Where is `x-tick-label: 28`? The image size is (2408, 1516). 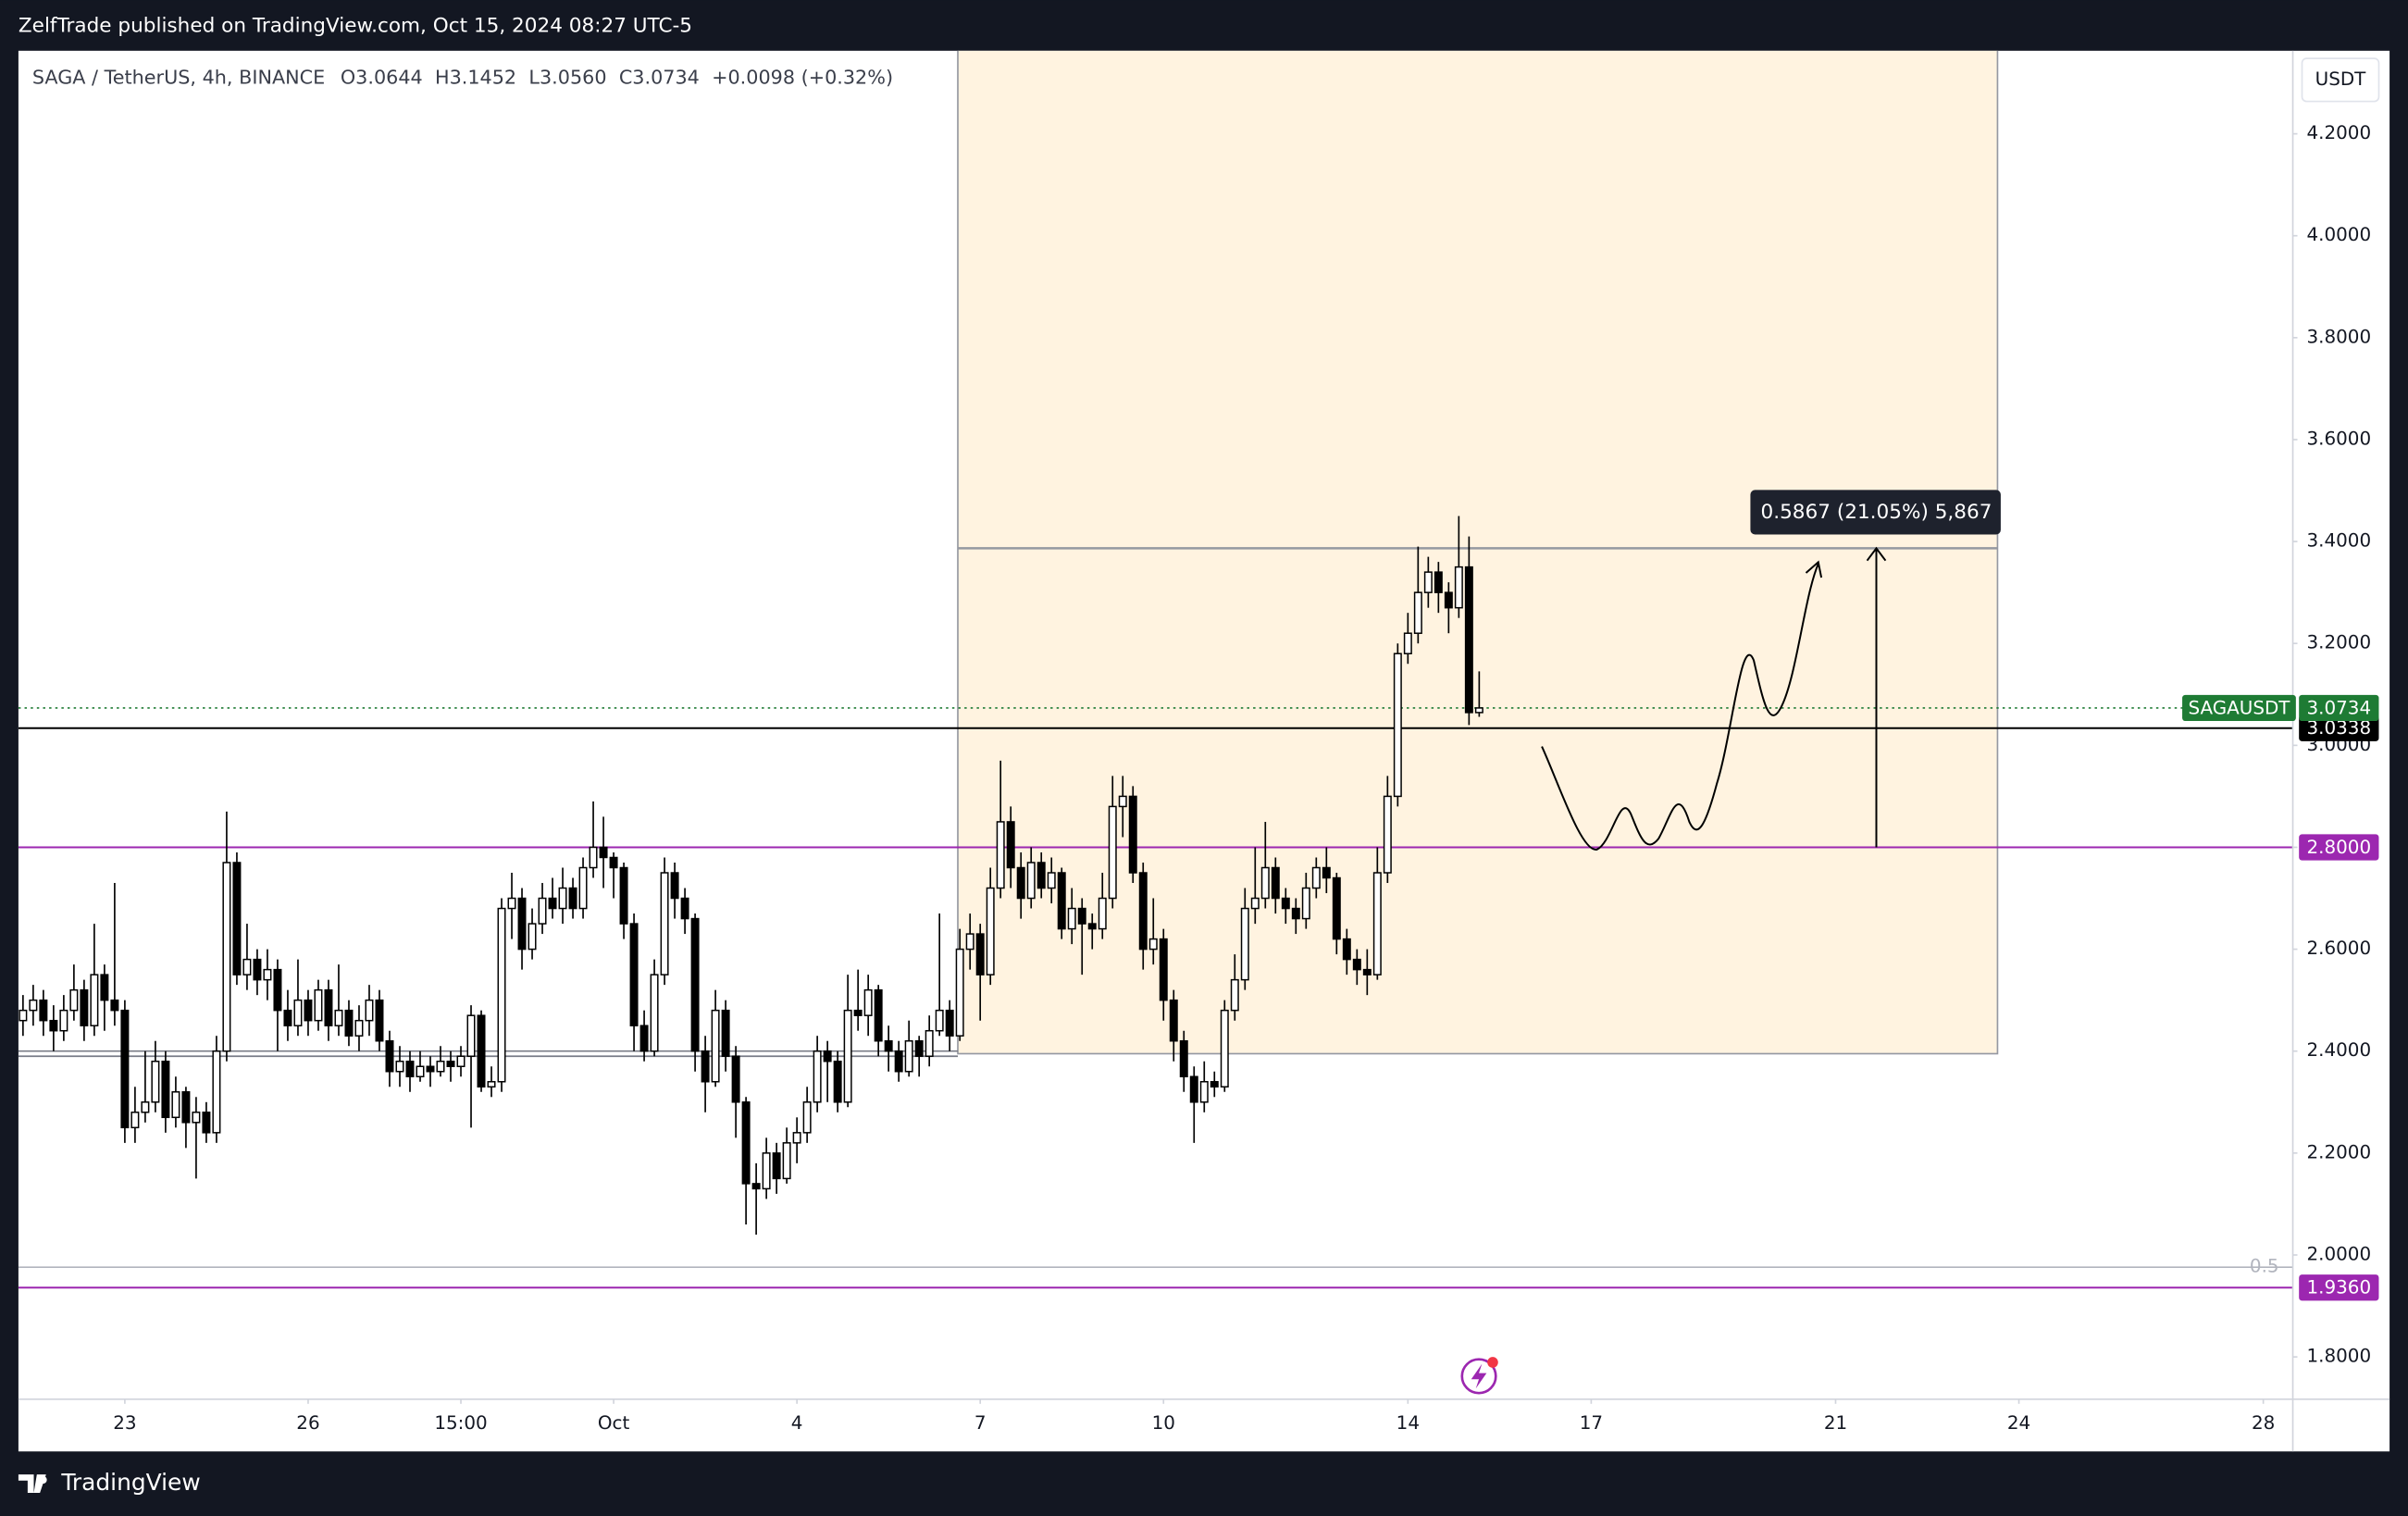
x-tick-label: 28 is located at coordinates (2263, 1423).